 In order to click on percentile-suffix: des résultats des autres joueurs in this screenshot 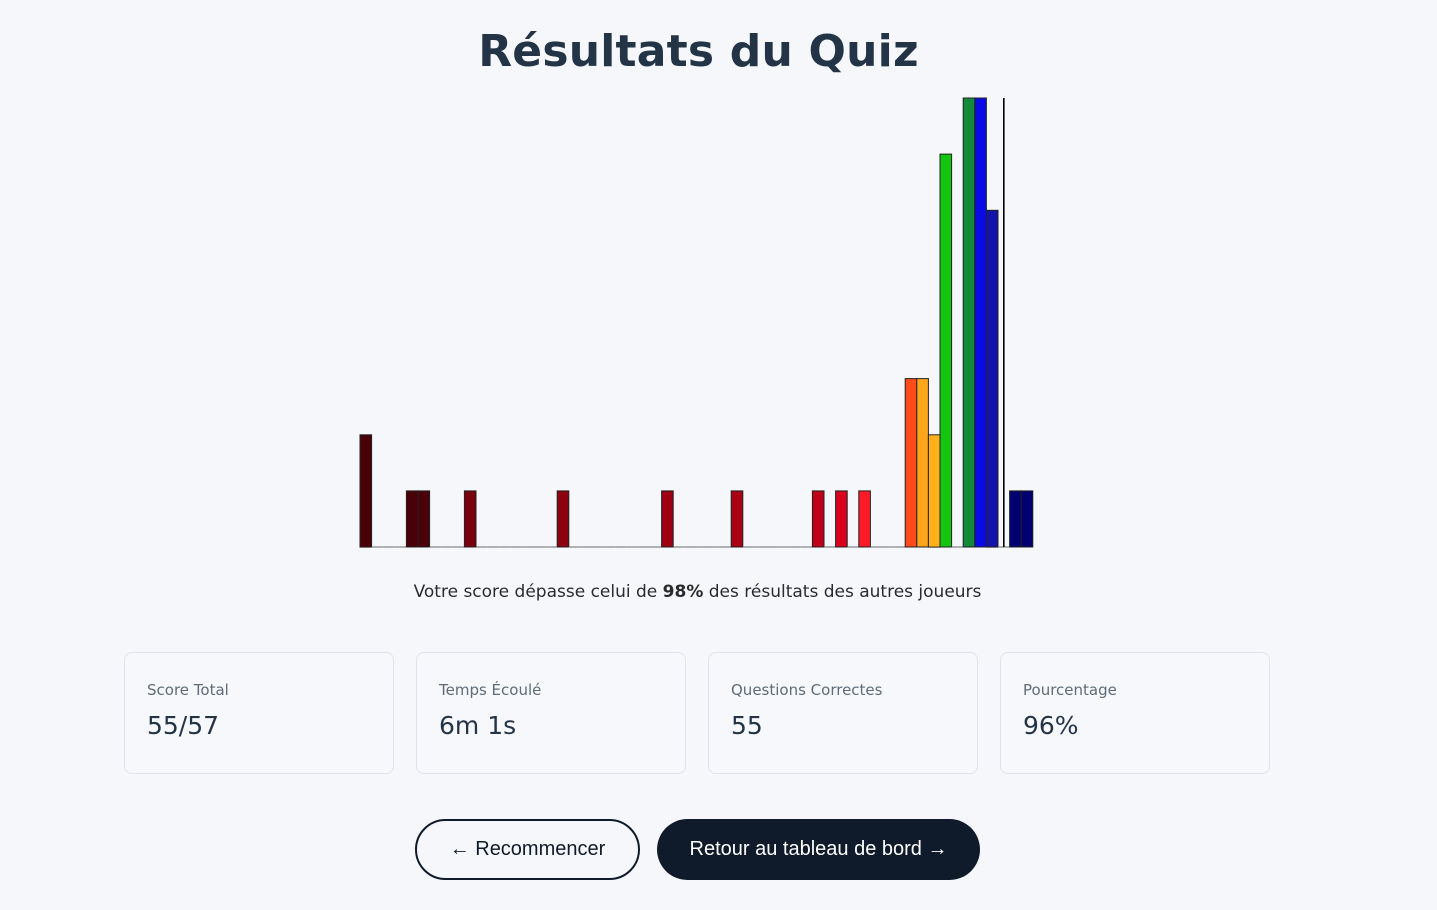, I will do `click(842, 592)`.